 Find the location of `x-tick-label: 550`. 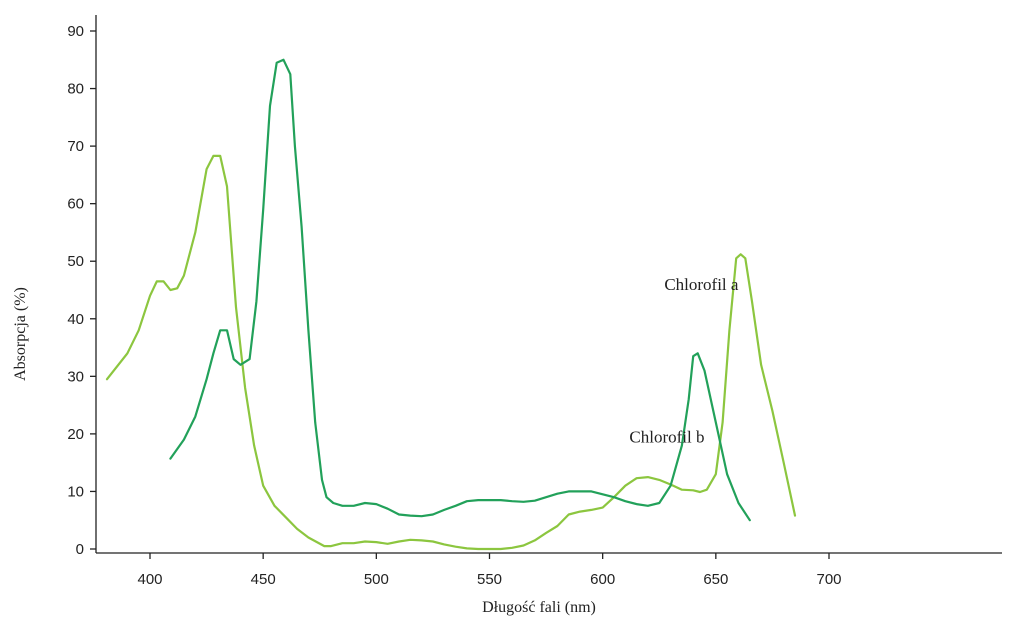

x-tick-label: 550 is located at coordinates (489, 579).